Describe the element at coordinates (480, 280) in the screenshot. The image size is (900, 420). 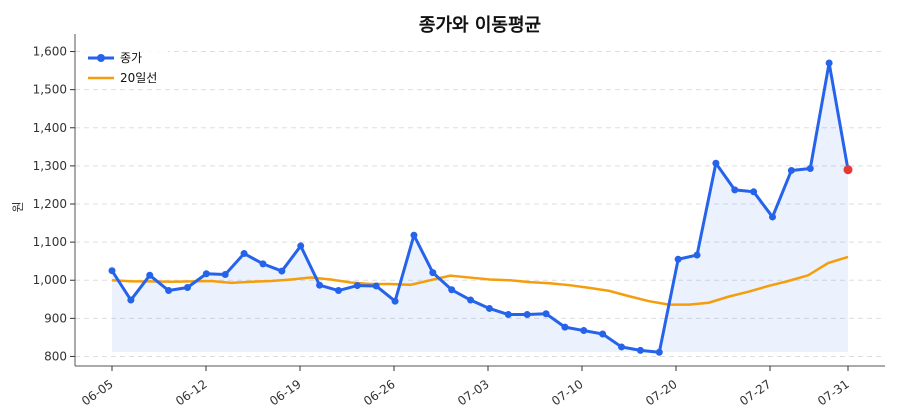
I see `ma20-line` at that location.